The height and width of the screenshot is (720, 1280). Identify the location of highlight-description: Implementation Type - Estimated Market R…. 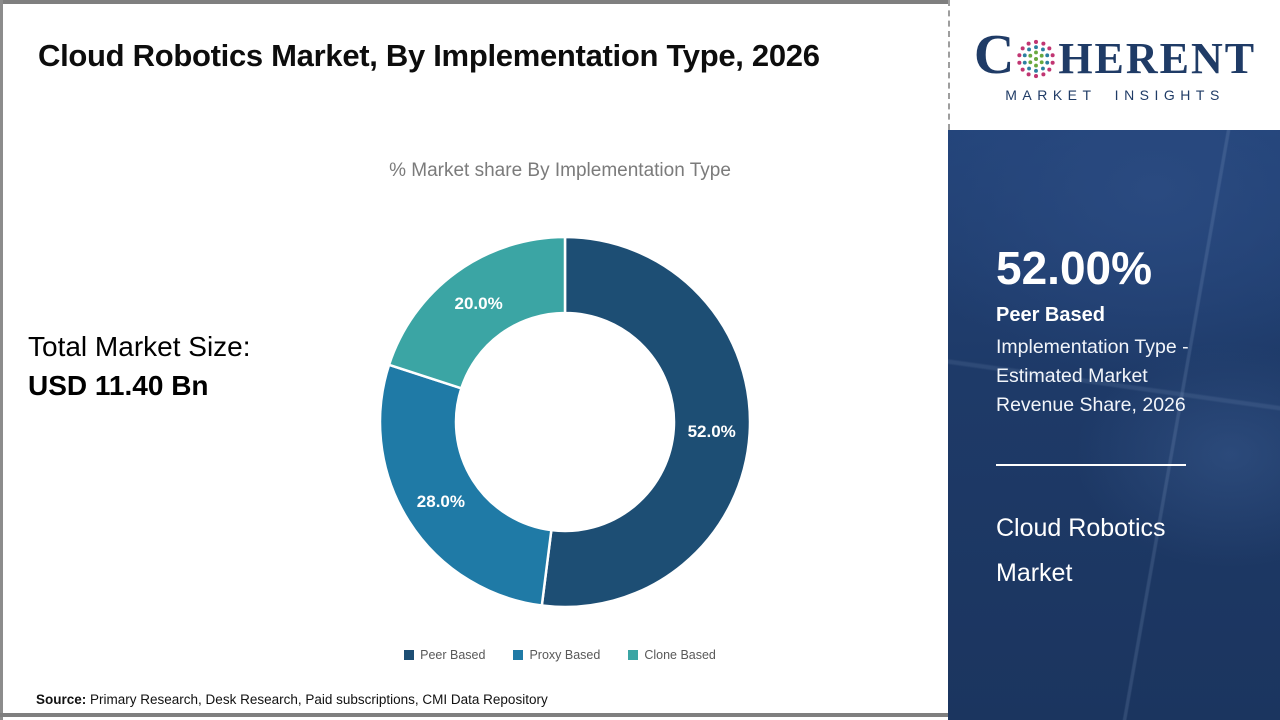
(1092, 376).